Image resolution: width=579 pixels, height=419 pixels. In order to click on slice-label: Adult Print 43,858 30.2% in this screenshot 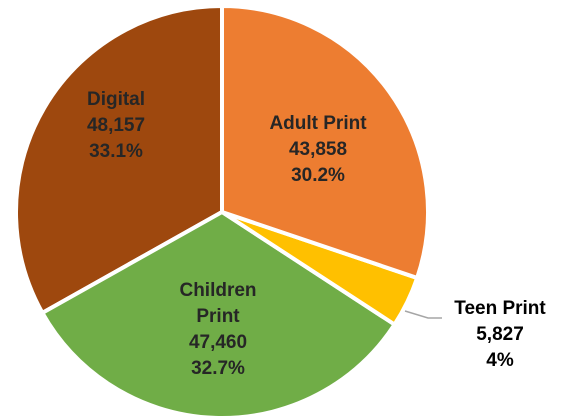, I will do `click(318, 150)`.